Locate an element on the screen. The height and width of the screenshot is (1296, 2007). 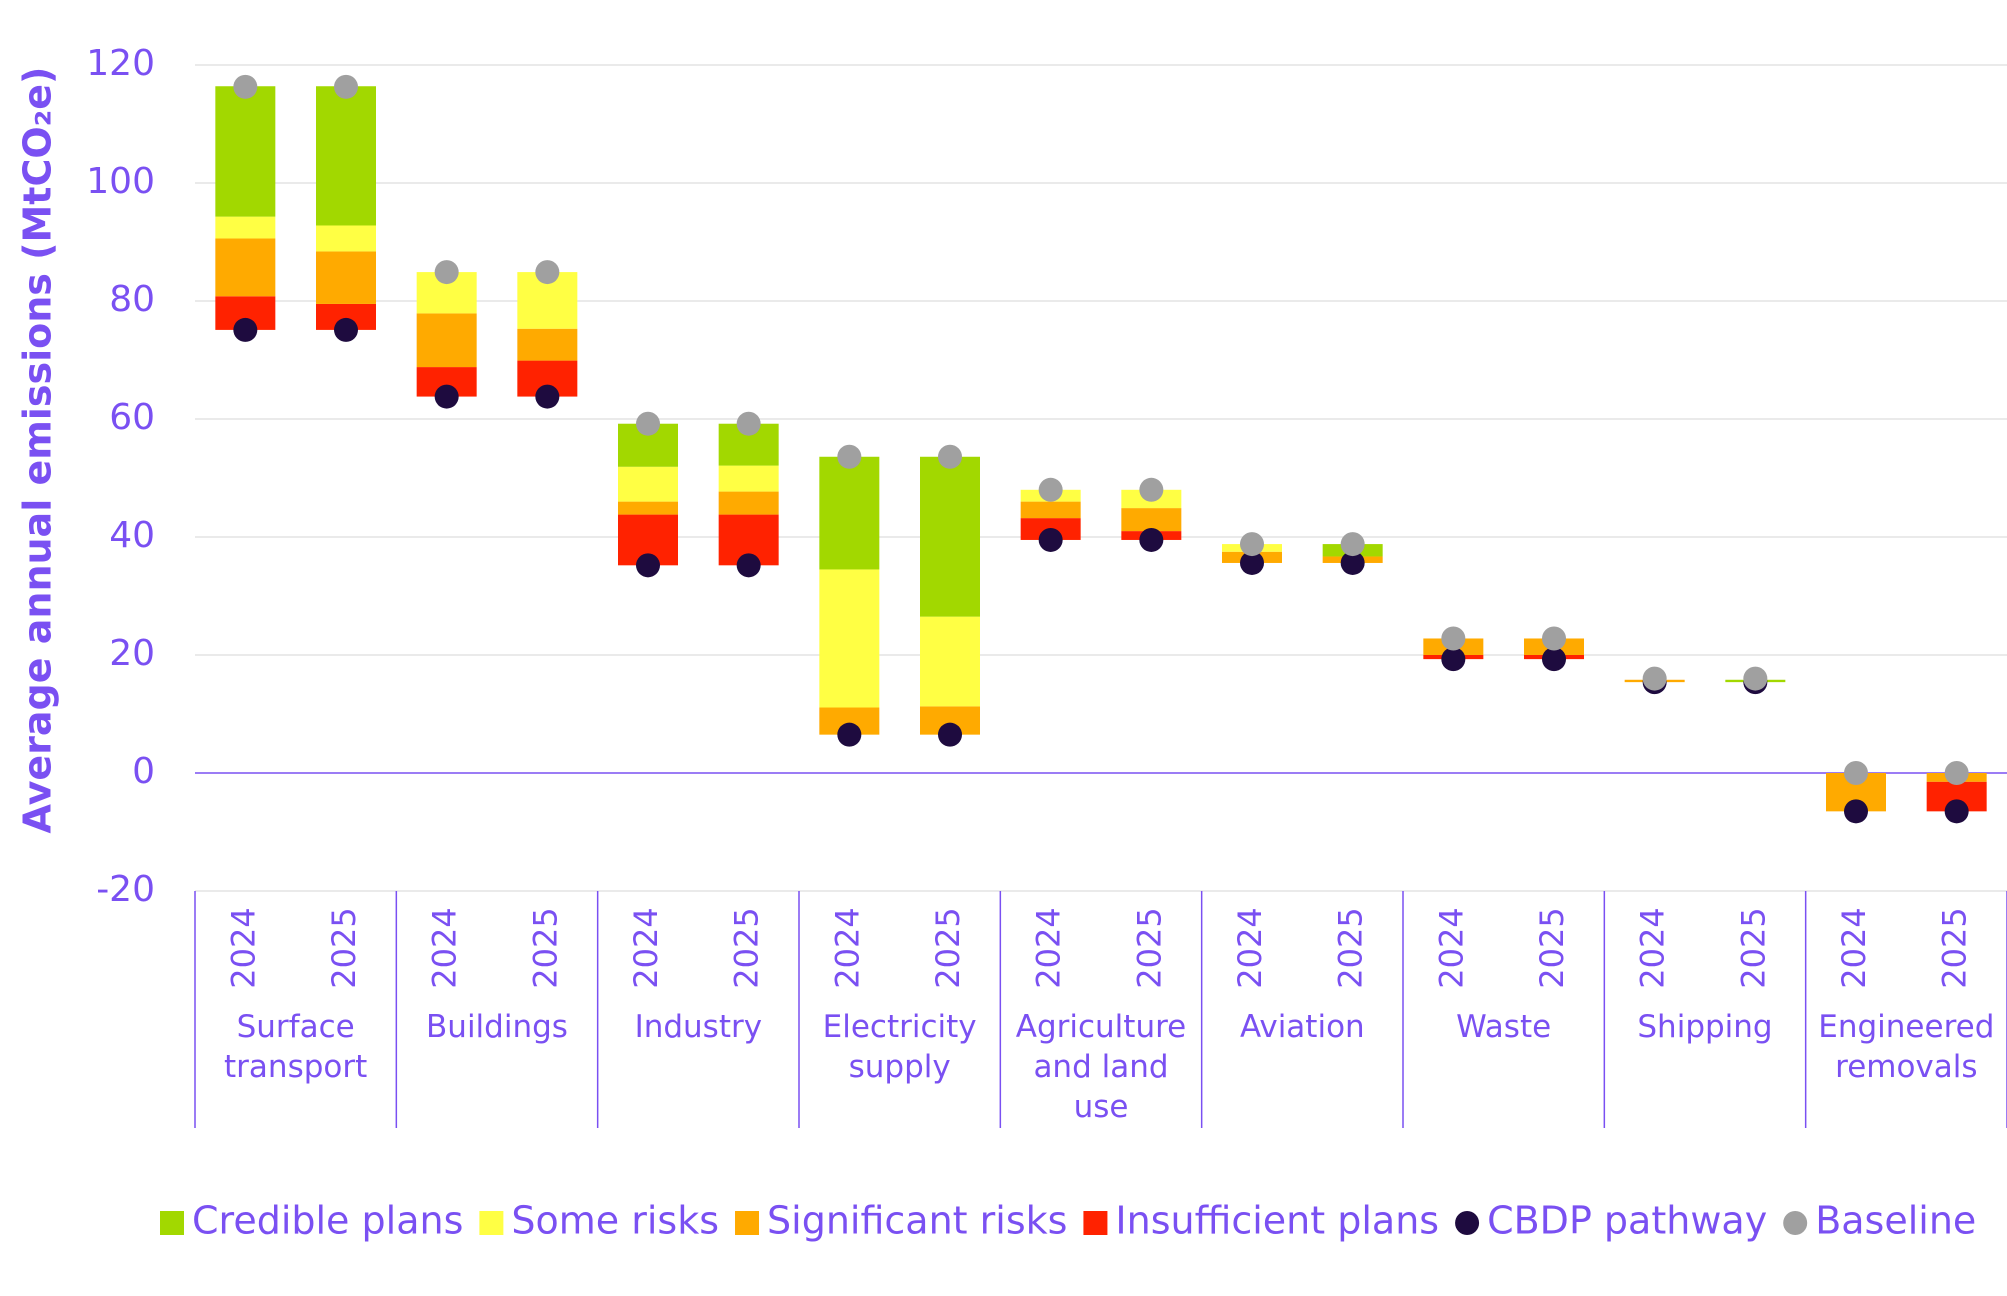
group-label: Agriculture and land use is located at coordinates (1101, 1067).